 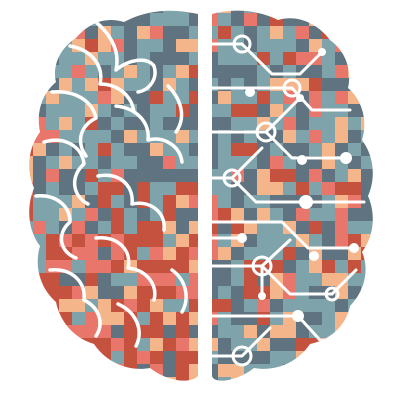 I want to click on fold-line, so click(x=56, y=227).